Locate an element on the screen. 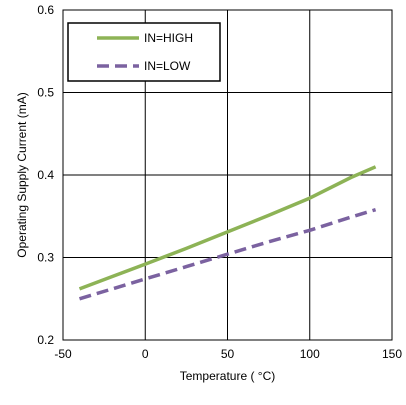 Image resolution: width=406 pixels, height=405 pixels. x-tick-label: 100 is located at coordinates (310, 354).